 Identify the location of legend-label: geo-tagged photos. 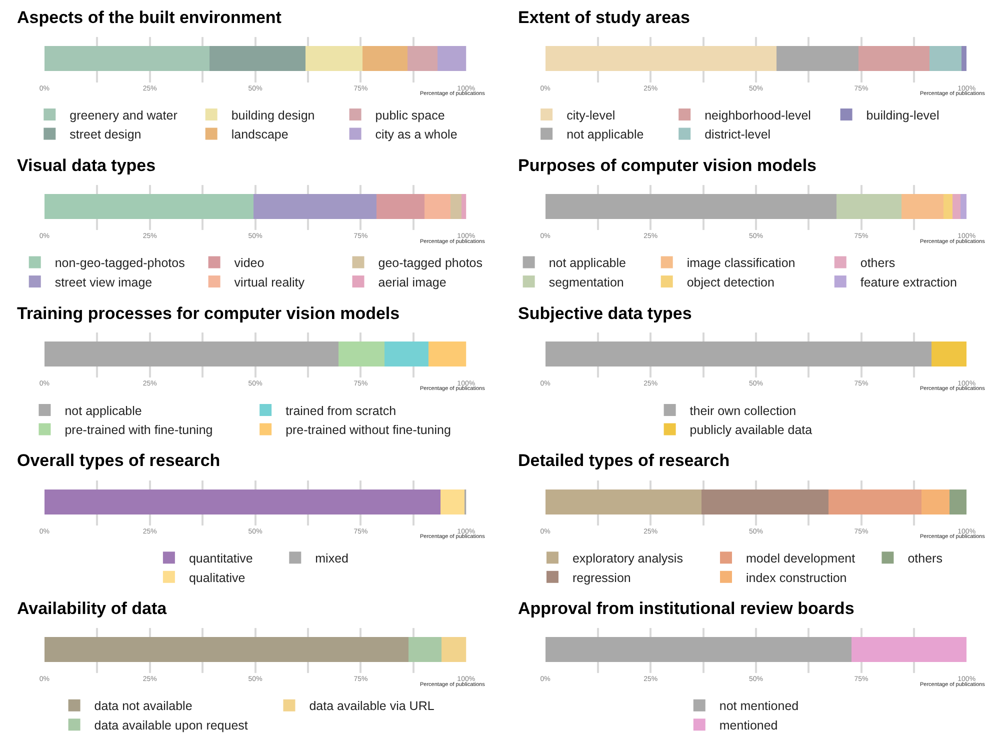
(430, 263).